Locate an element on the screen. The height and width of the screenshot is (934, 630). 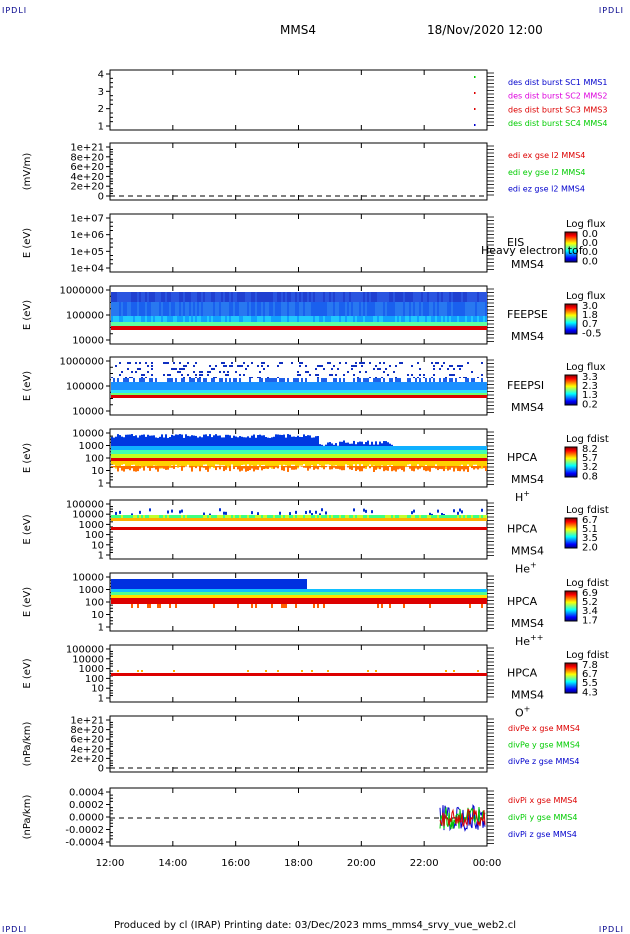
x-tick-label: 00:00 is located at coordinates (487, 863).